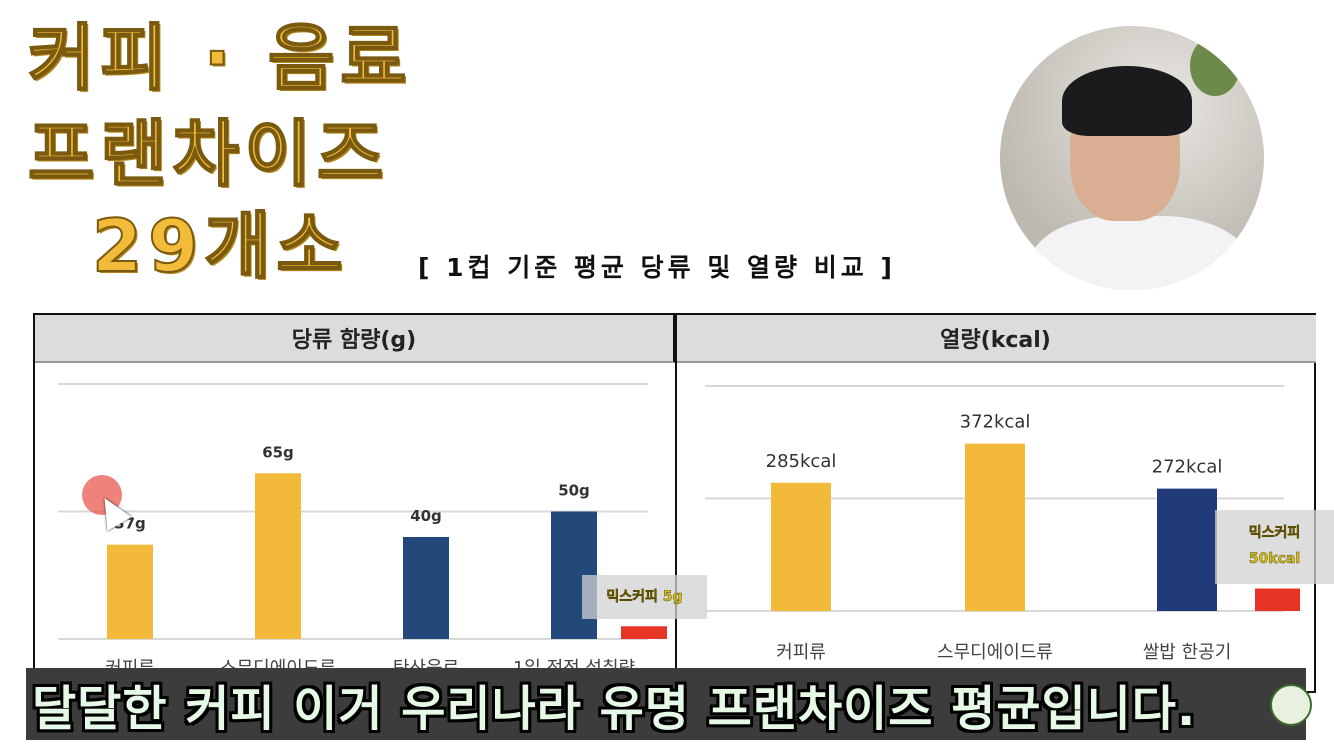 This screenshot has width=1334, height=750. I want to click on panel-divider, so click(676, 505).